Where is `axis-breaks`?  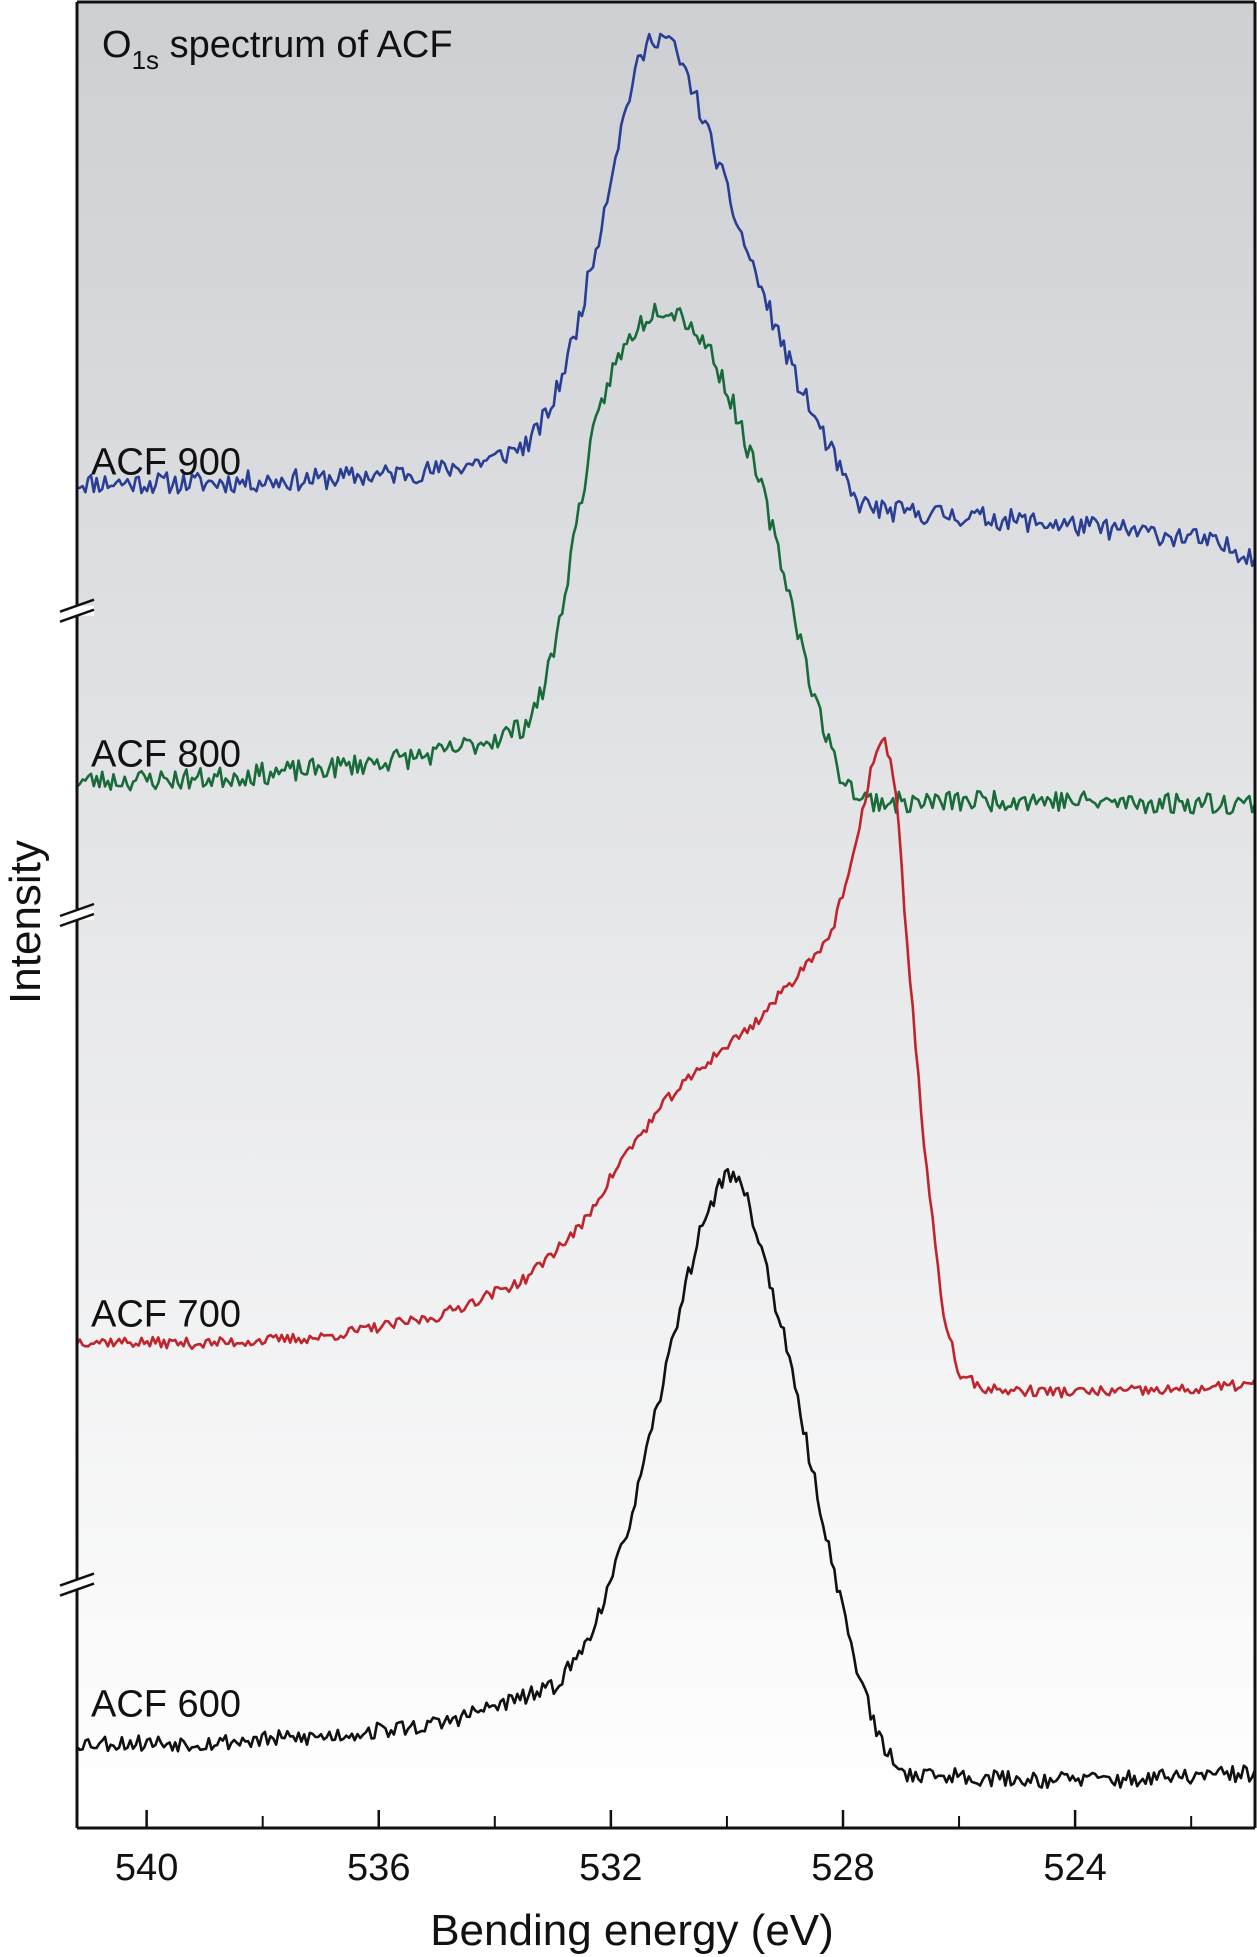
axis-breaks is located at coordinates (77, 1097).